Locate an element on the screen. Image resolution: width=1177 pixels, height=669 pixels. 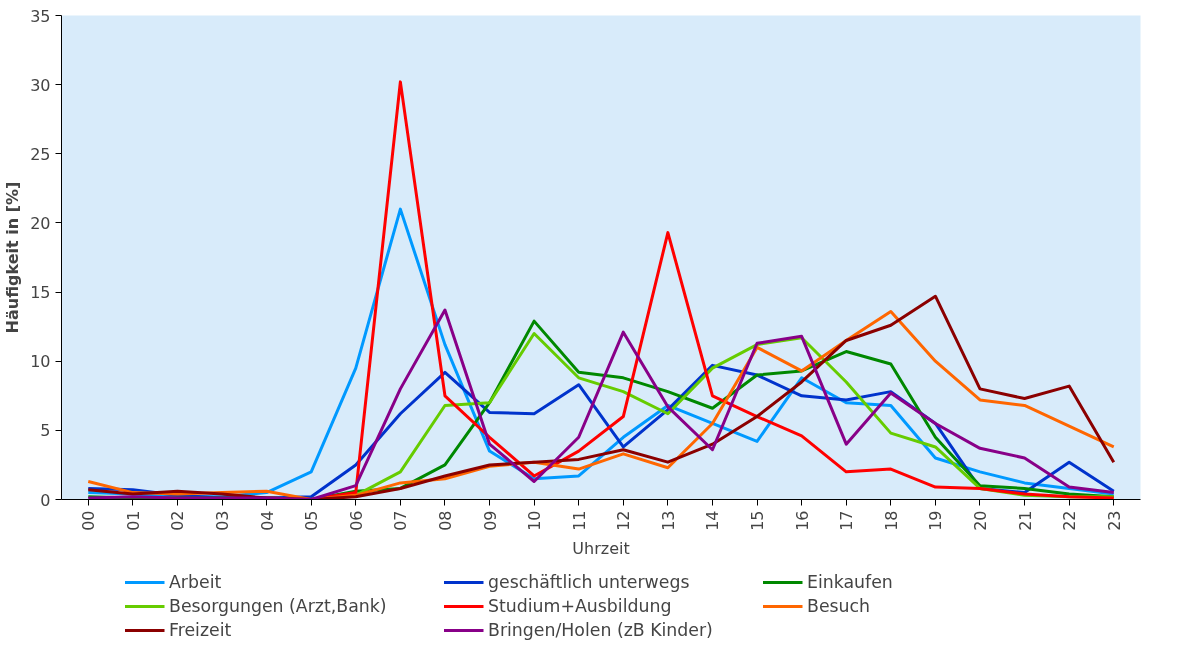
x-tick-label: 22 is located at coordinates (1070, 520).